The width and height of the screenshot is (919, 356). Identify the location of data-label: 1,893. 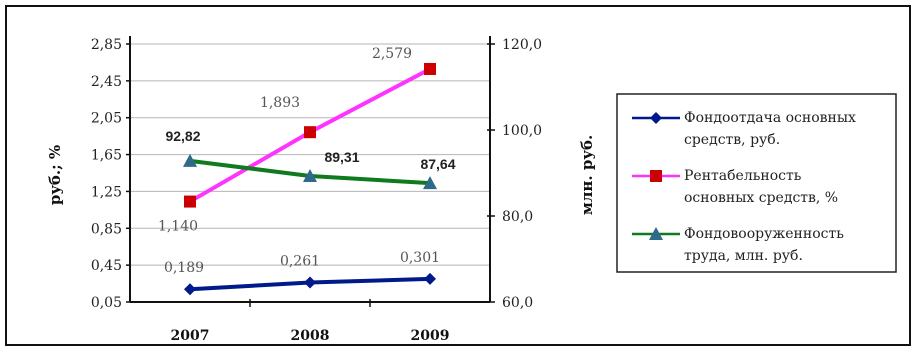
(280, 103).